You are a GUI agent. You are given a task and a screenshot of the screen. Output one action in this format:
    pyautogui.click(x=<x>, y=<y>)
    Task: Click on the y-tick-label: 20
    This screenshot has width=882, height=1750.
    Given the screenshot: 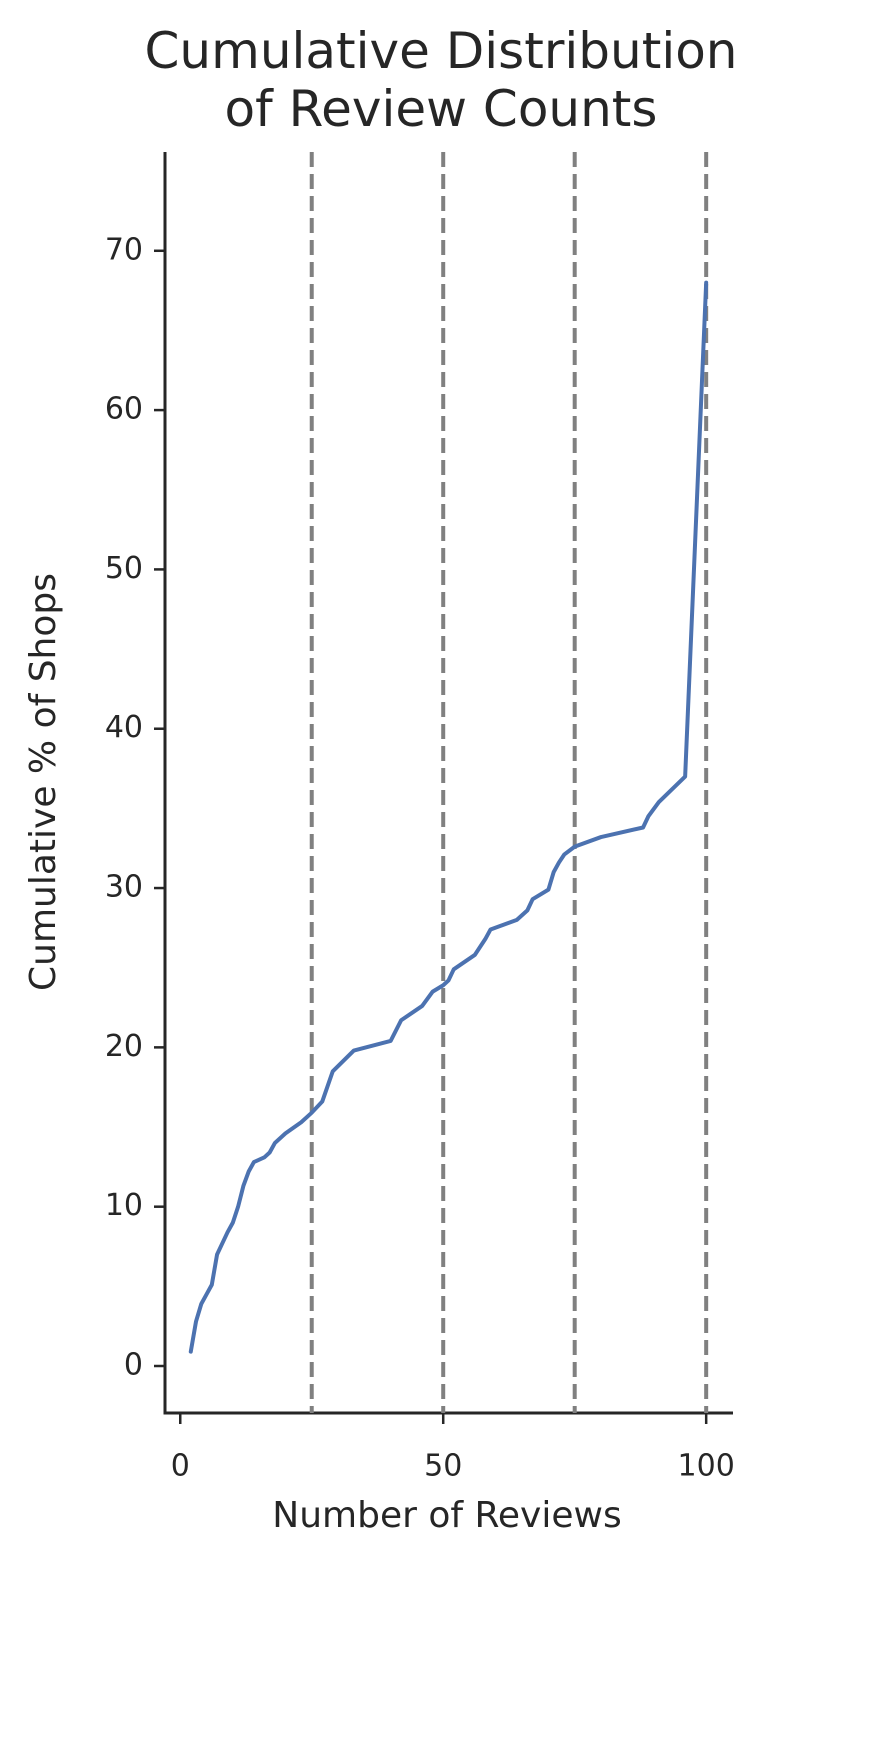 What is the action you would take?
    pyautogui.click(x=124, y=1046)
    